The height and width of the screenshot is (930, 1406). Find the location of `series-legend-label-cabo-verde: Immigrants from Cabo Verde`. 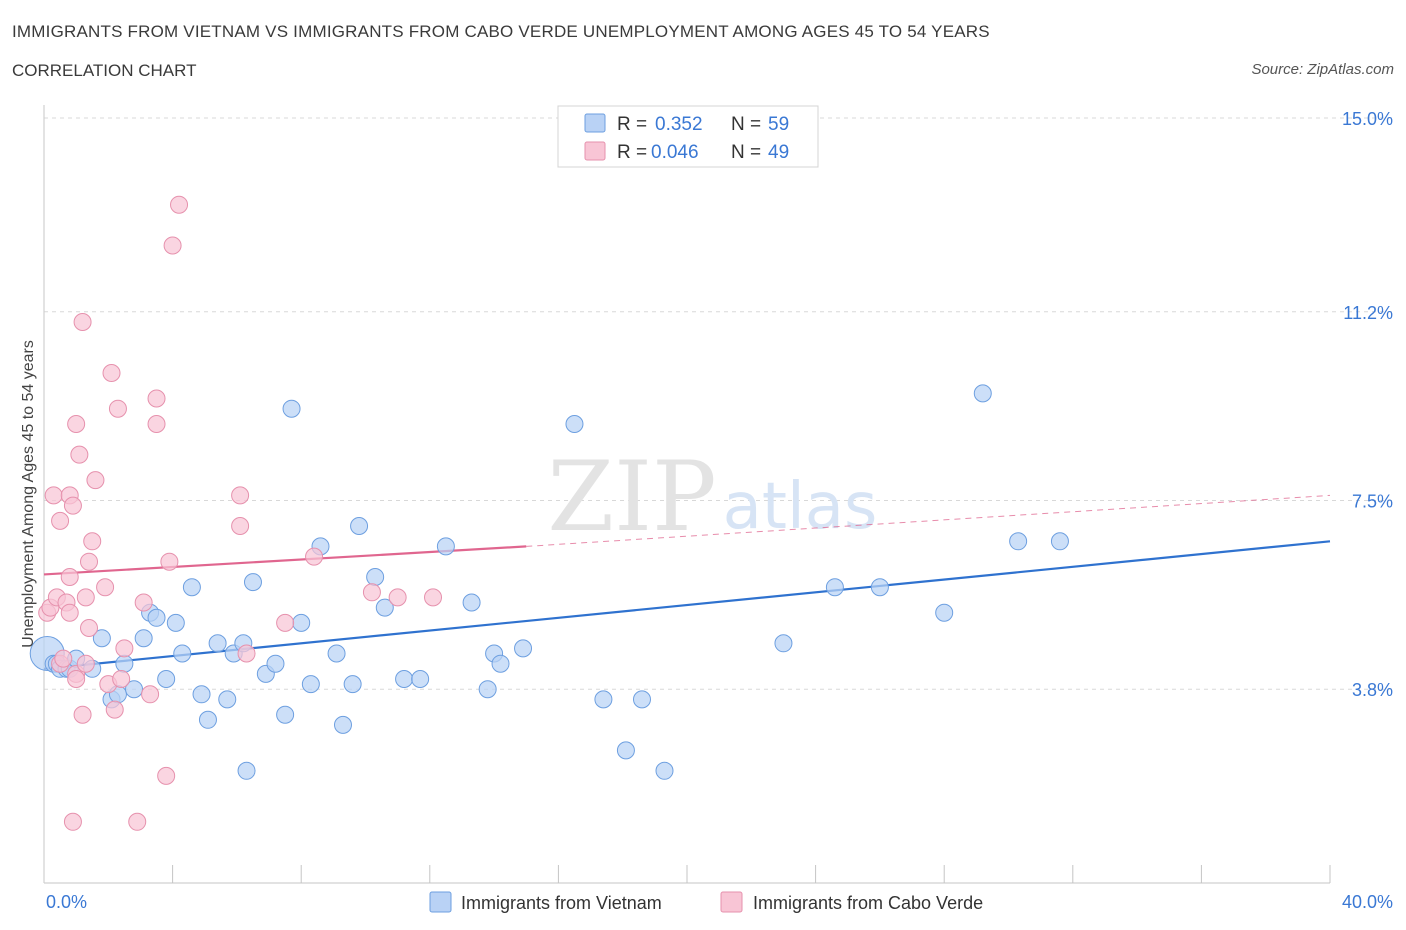

series-legend-label-cabo-verde: Immigrants from Cabo Verde is located at coordinates (868, 903).